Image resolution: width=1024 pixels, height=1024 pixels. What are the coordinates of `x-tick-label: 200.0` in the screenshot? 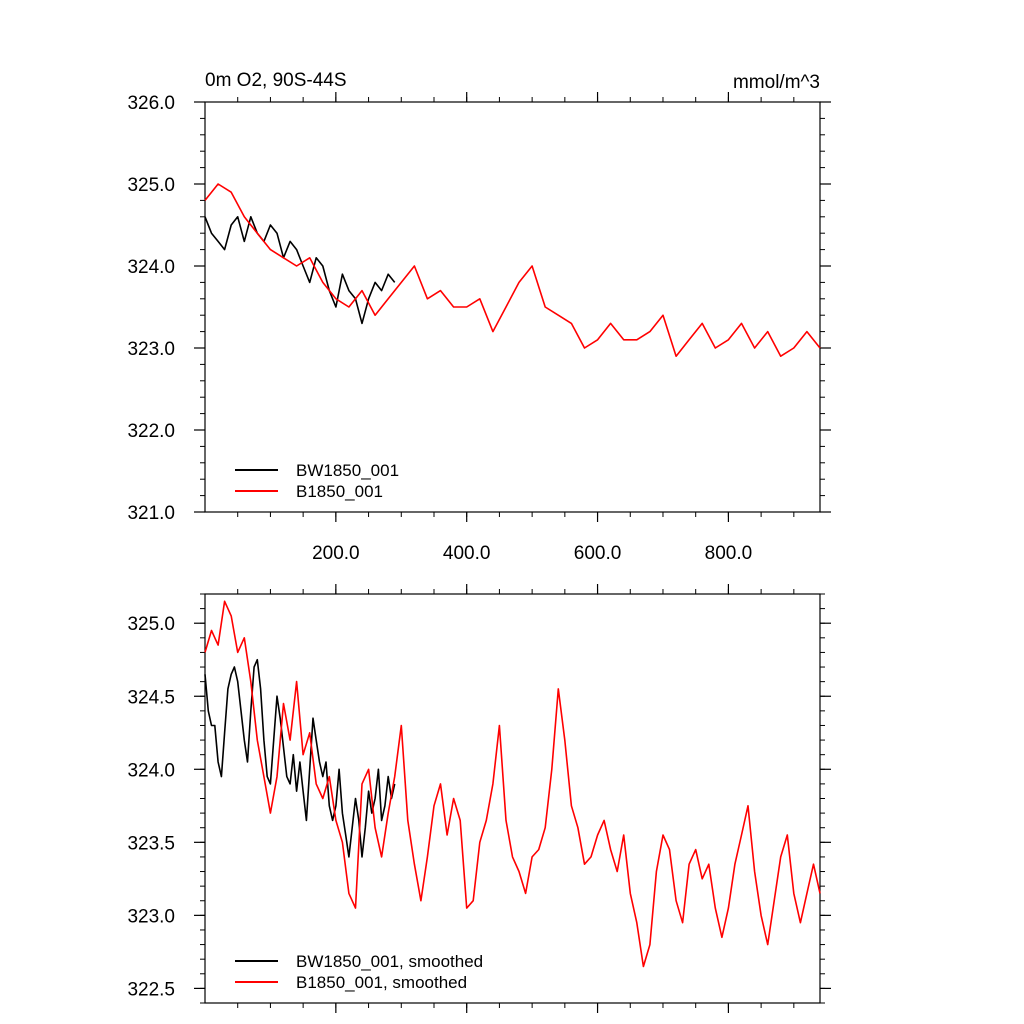 It's located at (336, 553).